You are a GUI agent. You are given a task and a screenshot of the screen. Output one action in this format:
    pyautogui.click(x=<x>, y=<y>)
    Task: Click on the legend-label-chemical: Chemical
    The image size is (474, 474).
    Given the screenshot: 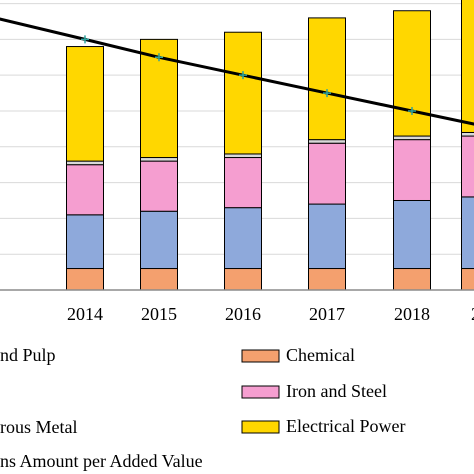 What is the action you would take?
    pyautogui.click(x=320, y=355)
    